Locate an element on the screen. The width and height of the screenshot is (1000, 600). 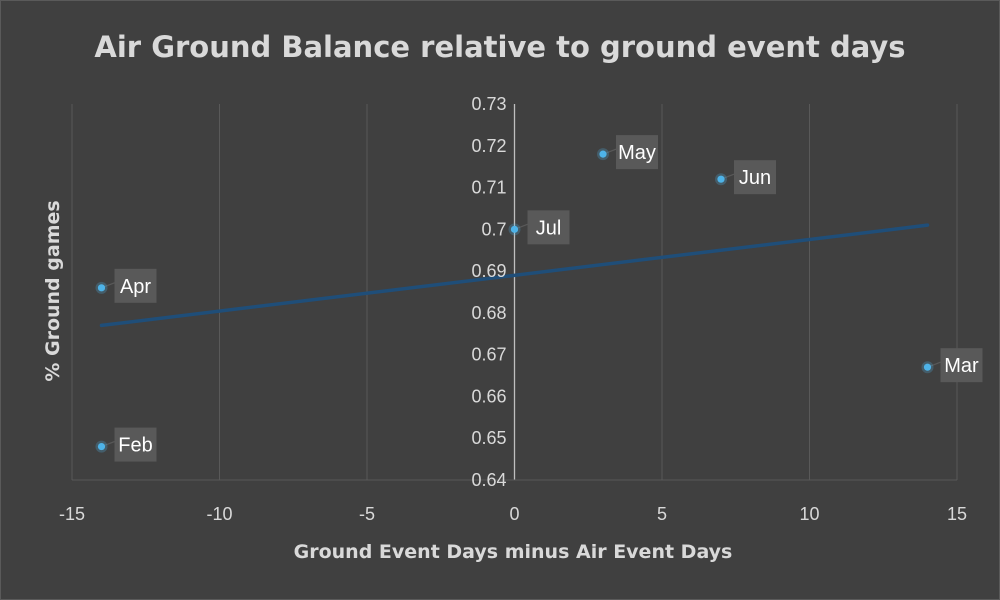
y-tick-label: 0.65 is located at coordinates (488, 438).